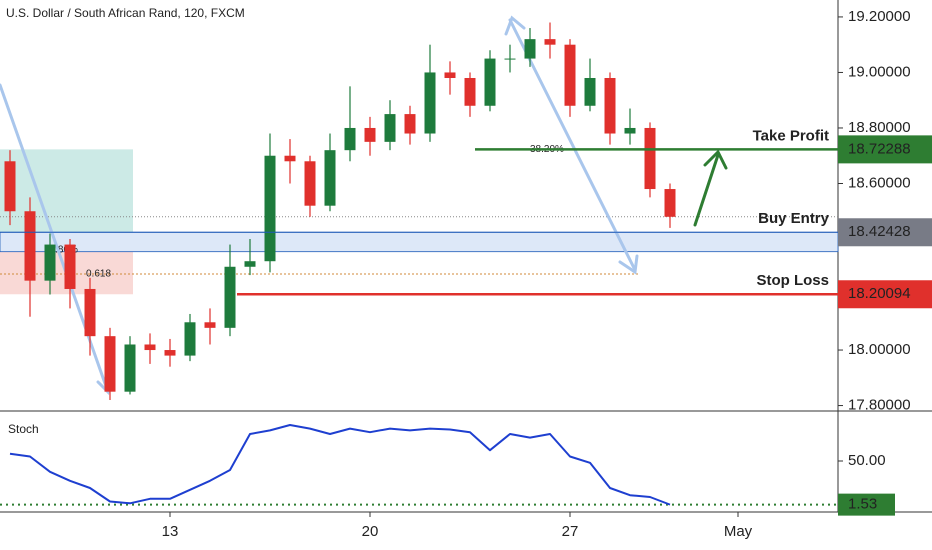  I want to click on x-tick-label: 20, so click(370, 531).